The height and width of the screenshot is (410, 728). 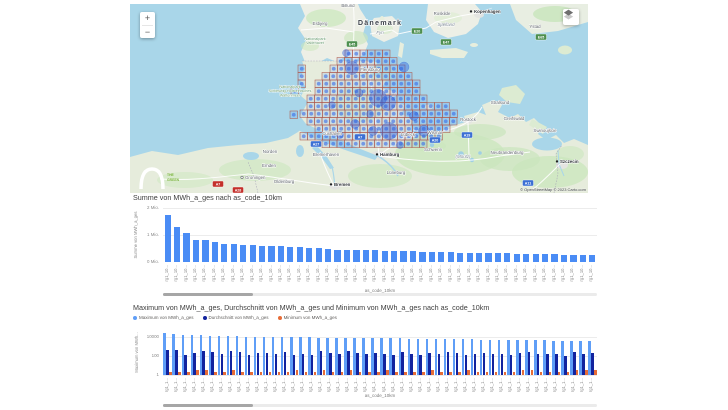 I want to click on chart2-scrollbar-track, so click(x=380, y=405).